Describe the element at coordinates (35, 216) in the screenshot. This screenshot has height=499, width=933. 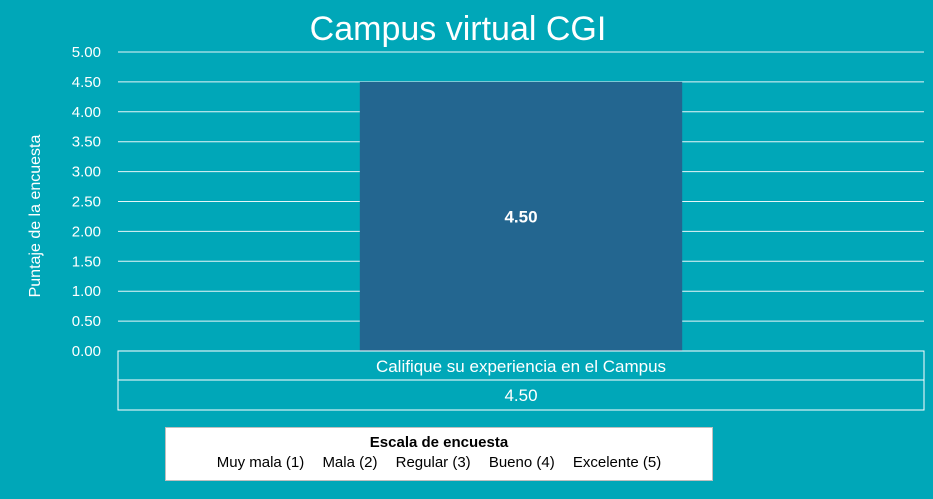
I see `y-axis-label: Puntaje de la encuesta` at that location.